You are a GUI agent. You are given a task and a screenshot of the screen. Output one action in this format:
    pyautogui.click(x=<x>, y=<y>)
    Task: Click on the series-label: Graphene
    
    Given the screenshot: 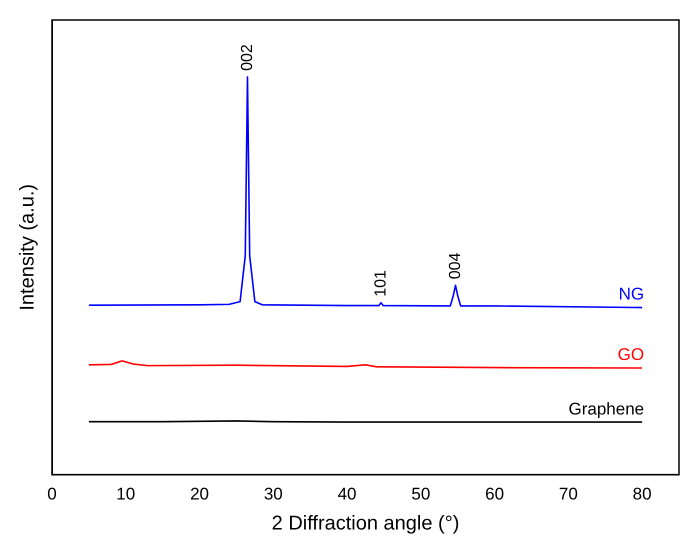 What is the action you would take?
    pyautogui.click(x=606, y=408)
    